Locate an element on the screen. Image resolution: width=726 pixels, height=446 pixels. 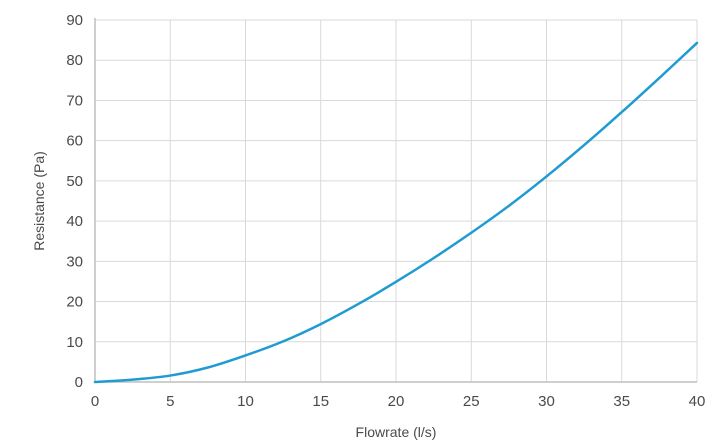
x-tick-label: 30 is located at coordinates (546, 401).